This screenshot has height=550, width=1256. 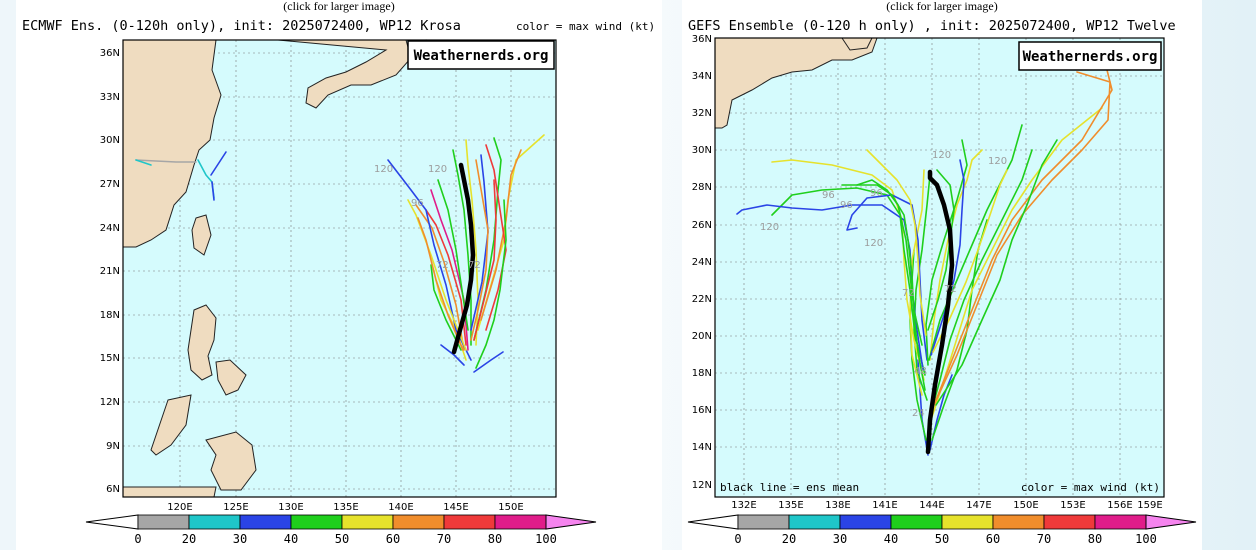 I want to click on left-cbar-80: 80, so click(x=495, y=539).